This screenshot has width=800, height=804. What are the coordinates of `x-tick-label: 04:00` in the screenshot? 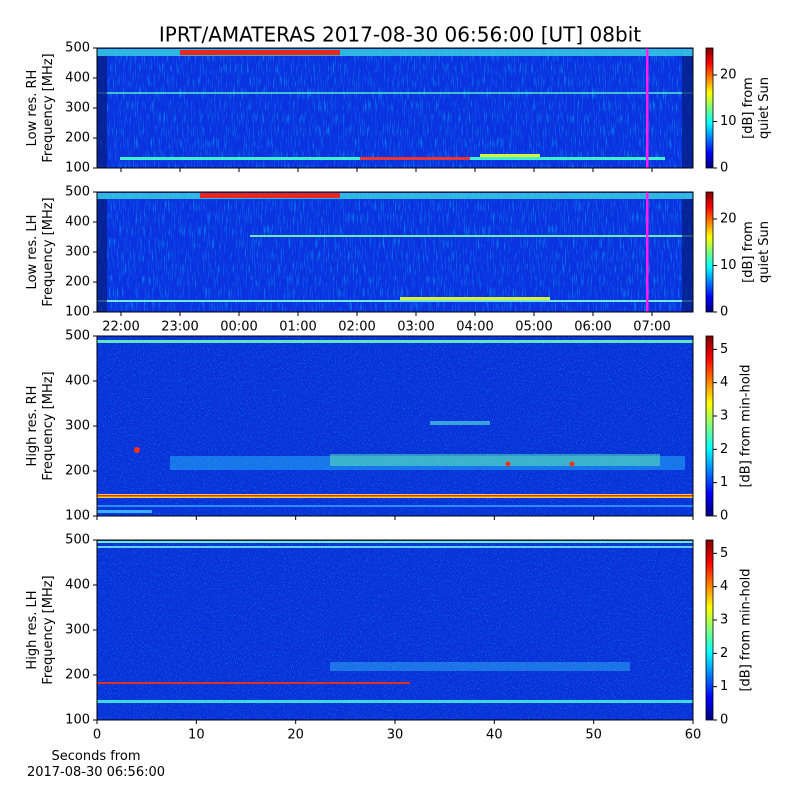 It's located at (474, 327).